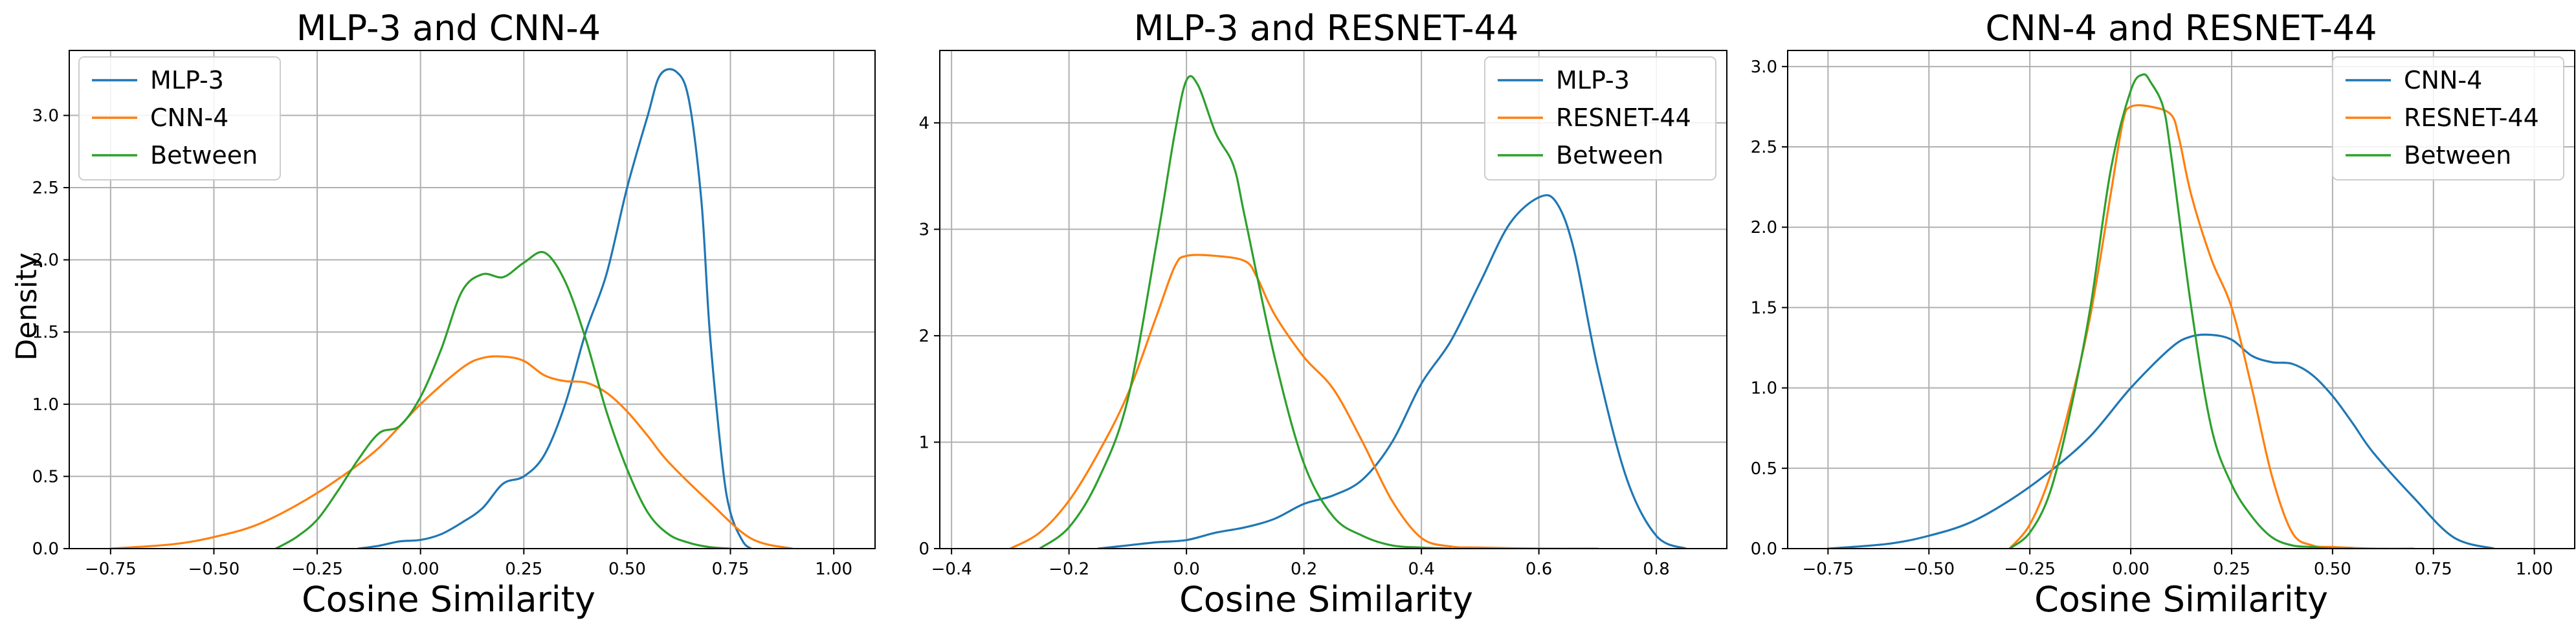  Describe the element at coordinates (1421, 569) in the screenshot. I see `x-tick-label: 0.4` at that location.